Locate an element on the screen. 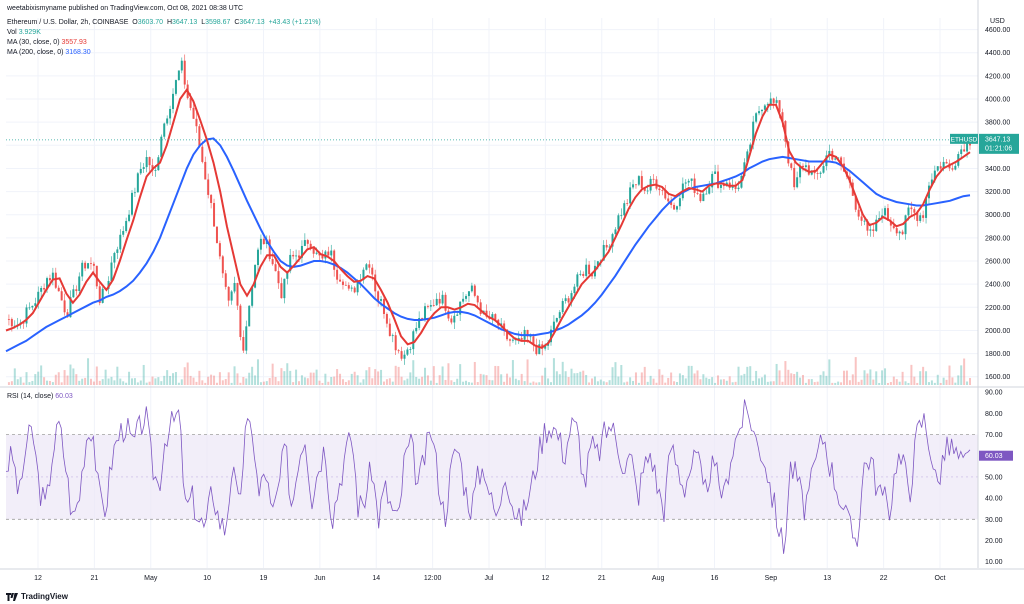 This screenshot has height=604, width=1024. ohlc-low-label: L is located at coordinates (203, 22).